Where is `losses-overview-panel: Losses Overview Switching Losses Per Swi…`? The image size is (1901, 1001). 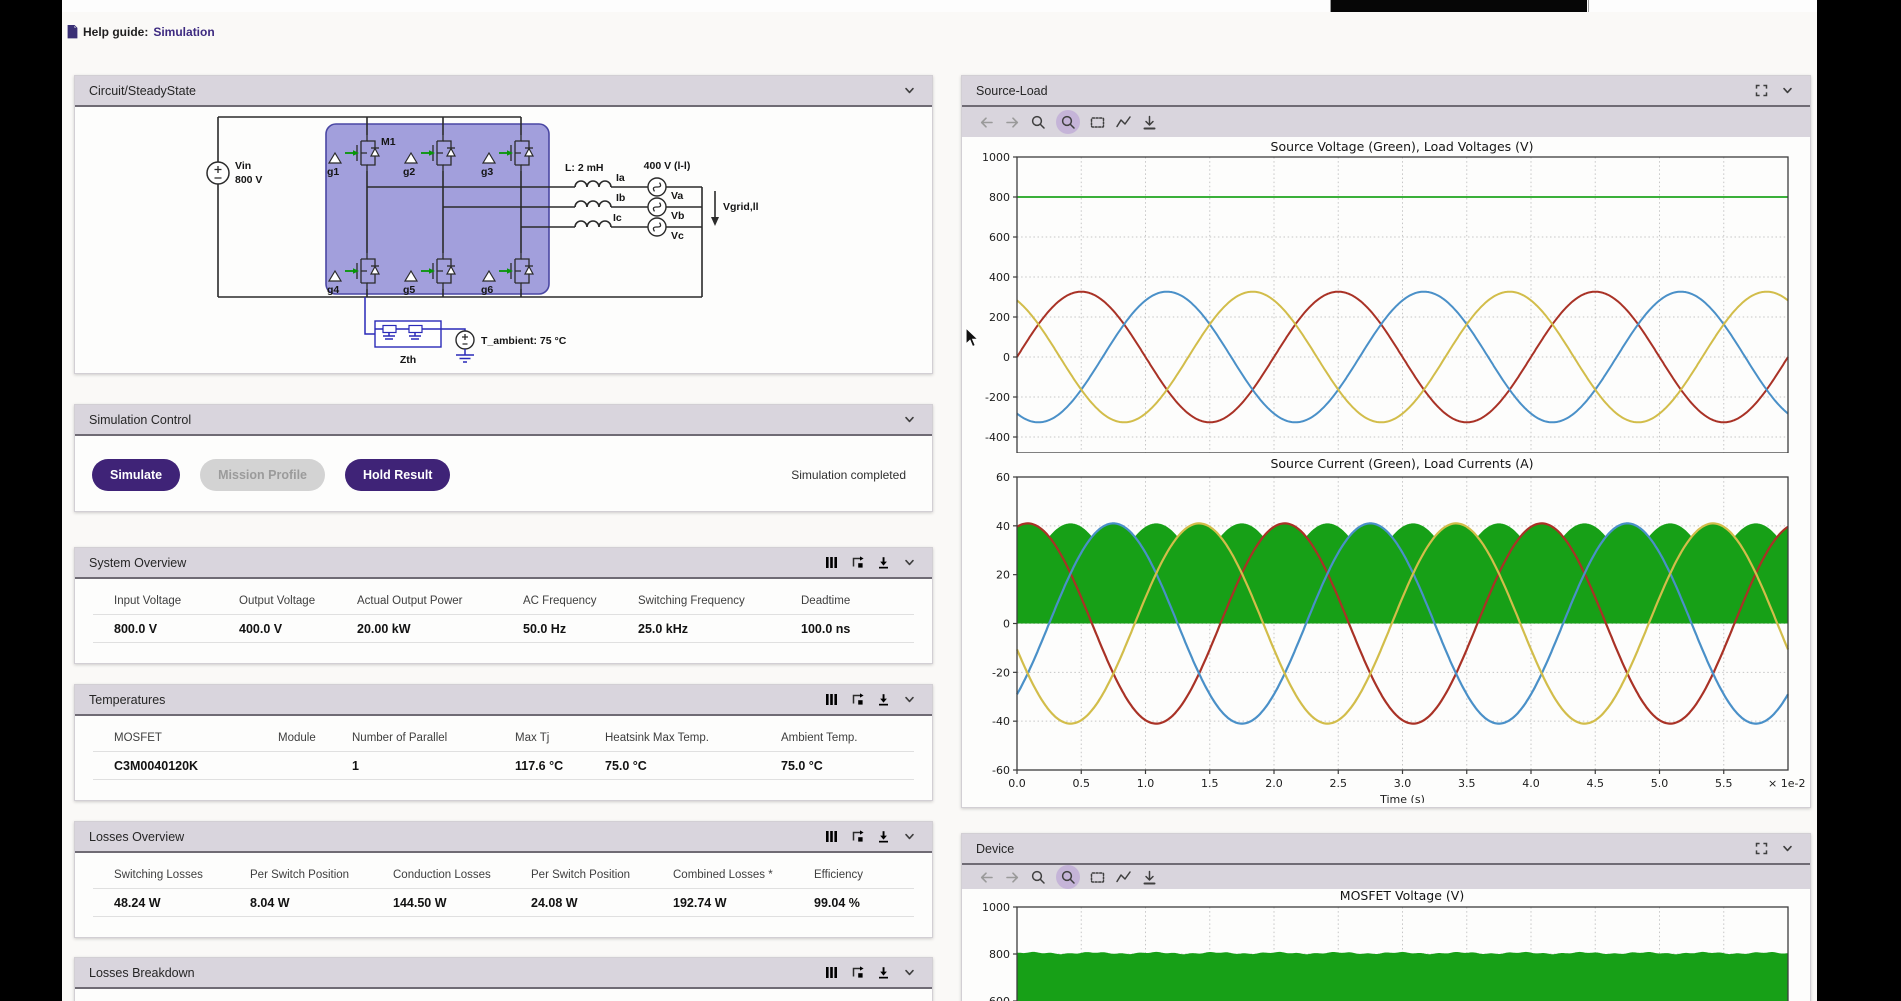
losses-overview-panel: Losses Overview Switching Losses Per Swi… is located at coordinates (503, 879).